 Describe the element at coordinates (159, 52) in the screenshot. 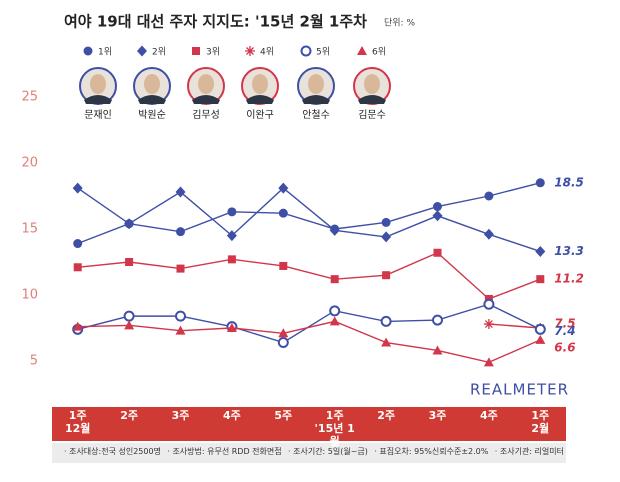

I see `legend-label: 2위` at that location.